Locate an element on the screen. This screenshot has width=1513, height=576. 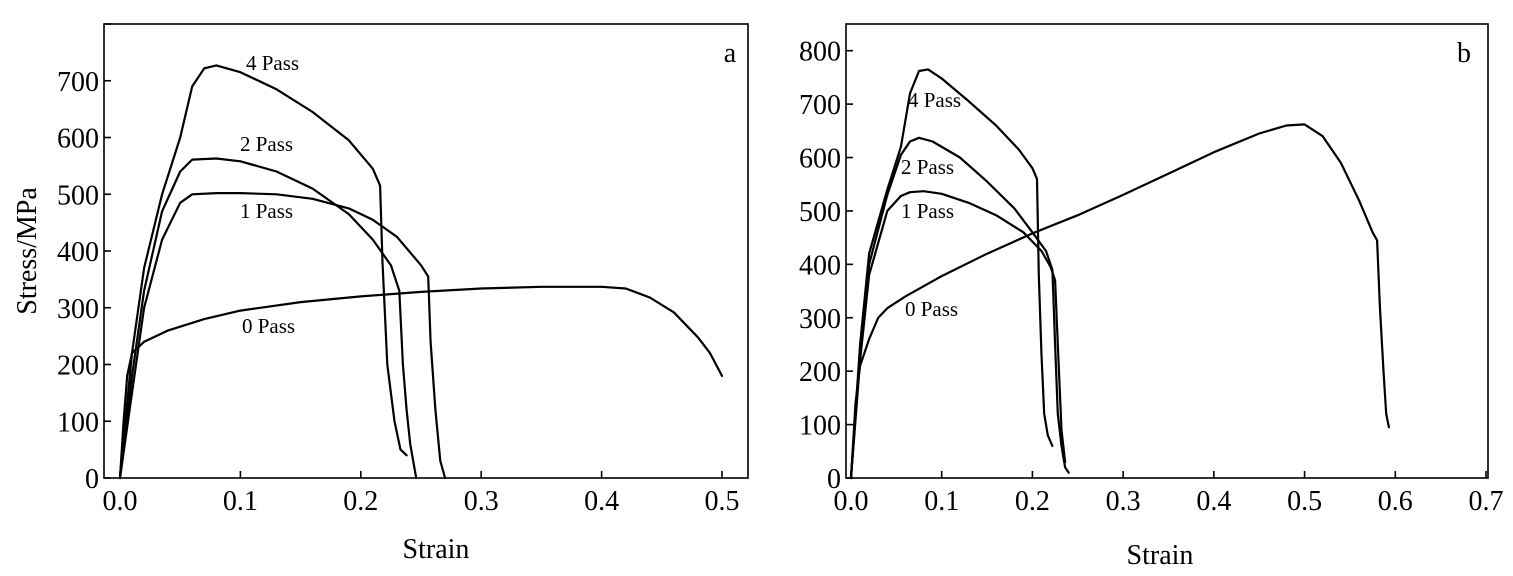
panel-b-curve-2-pass is located at coordinates (959, 308).